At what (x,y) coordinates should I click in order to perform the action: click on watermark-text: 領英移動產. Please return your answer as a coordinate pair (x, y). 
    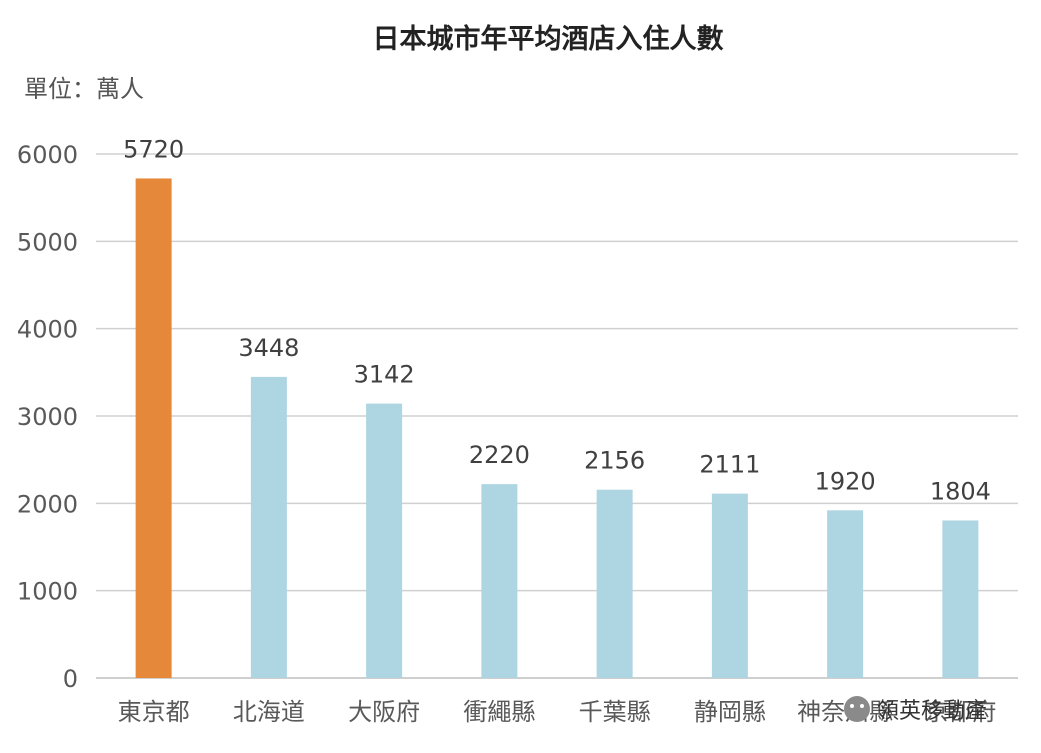
    Looking at the image, I should click on (932, 711).